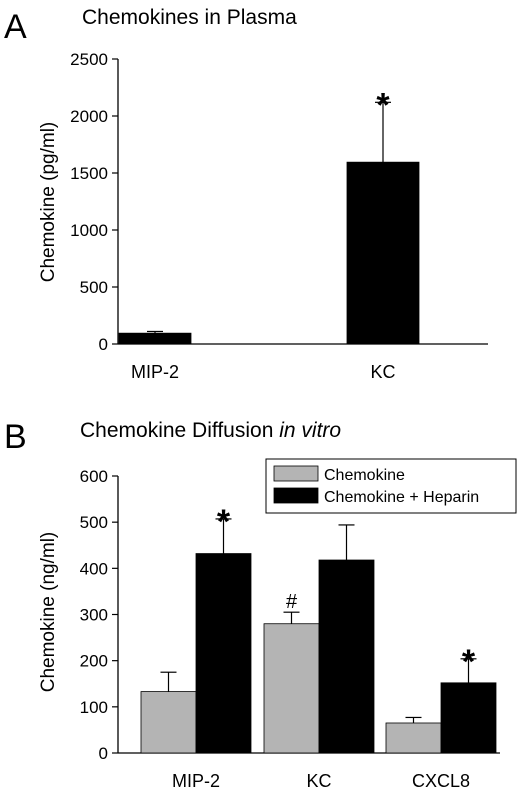 Image resolution: width=520 pixels, height=793 pixels. I want to click on panel-b-y-tick-label: 200, so click(94, 661).